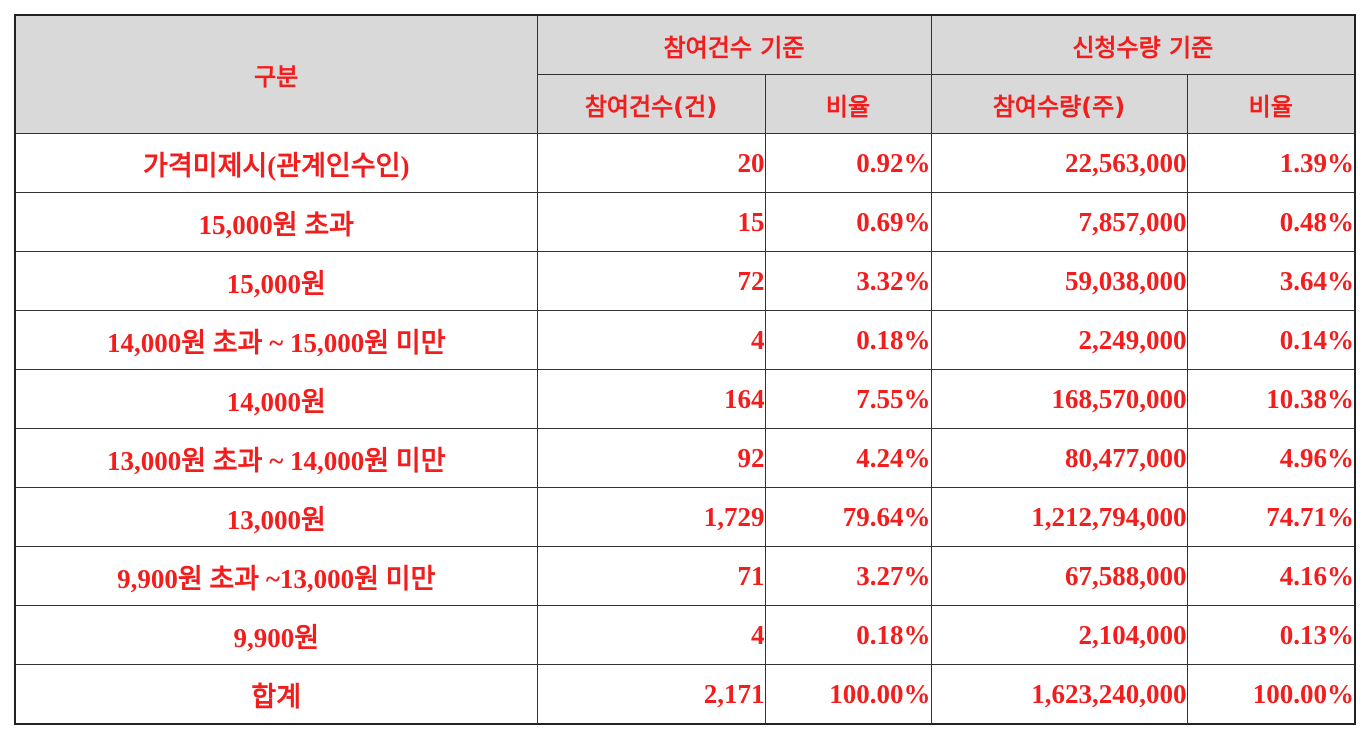 Image resolution: width=1368 pixels, height=743 pixels. What do you see at coordinates (276, 163) in the screenshot?
I see `row-label: 가격미제시(관계인수인)` at bounding box center [276, 163].